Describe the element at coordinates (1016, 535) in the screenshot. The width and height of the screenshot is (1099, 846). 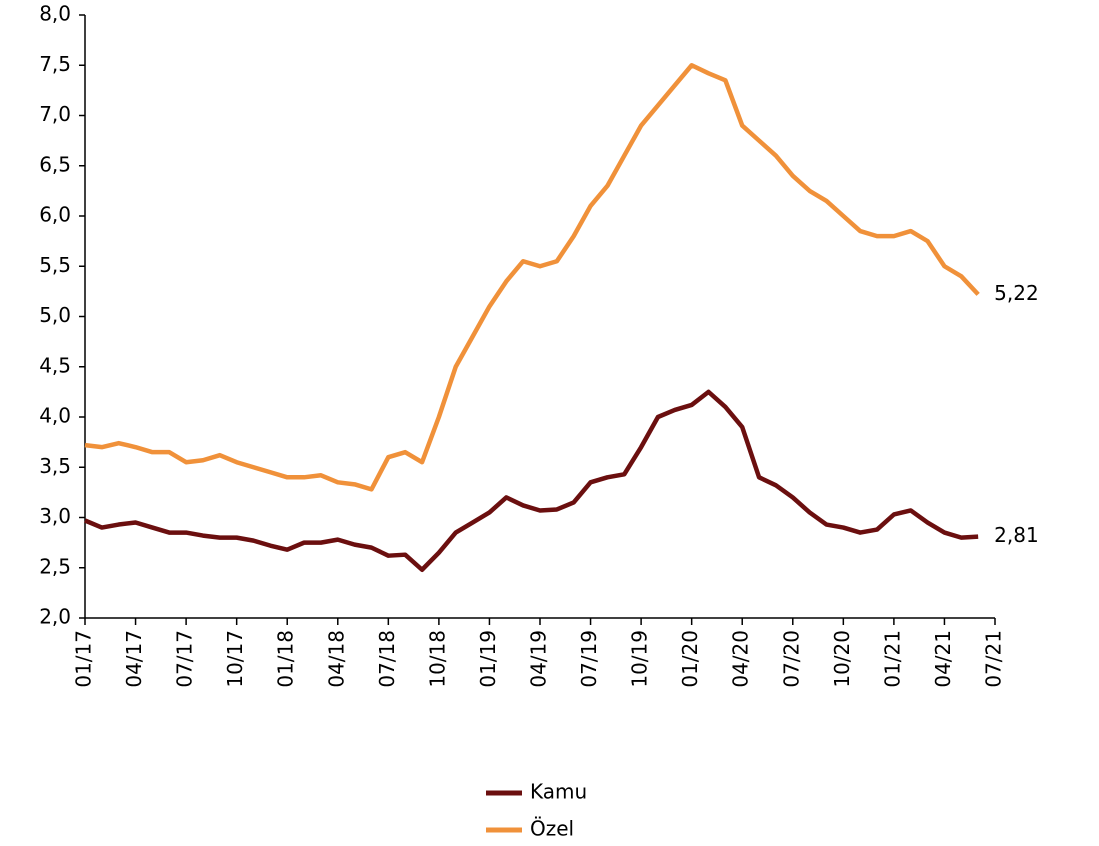
I see `end-label: 2,81` at that location.